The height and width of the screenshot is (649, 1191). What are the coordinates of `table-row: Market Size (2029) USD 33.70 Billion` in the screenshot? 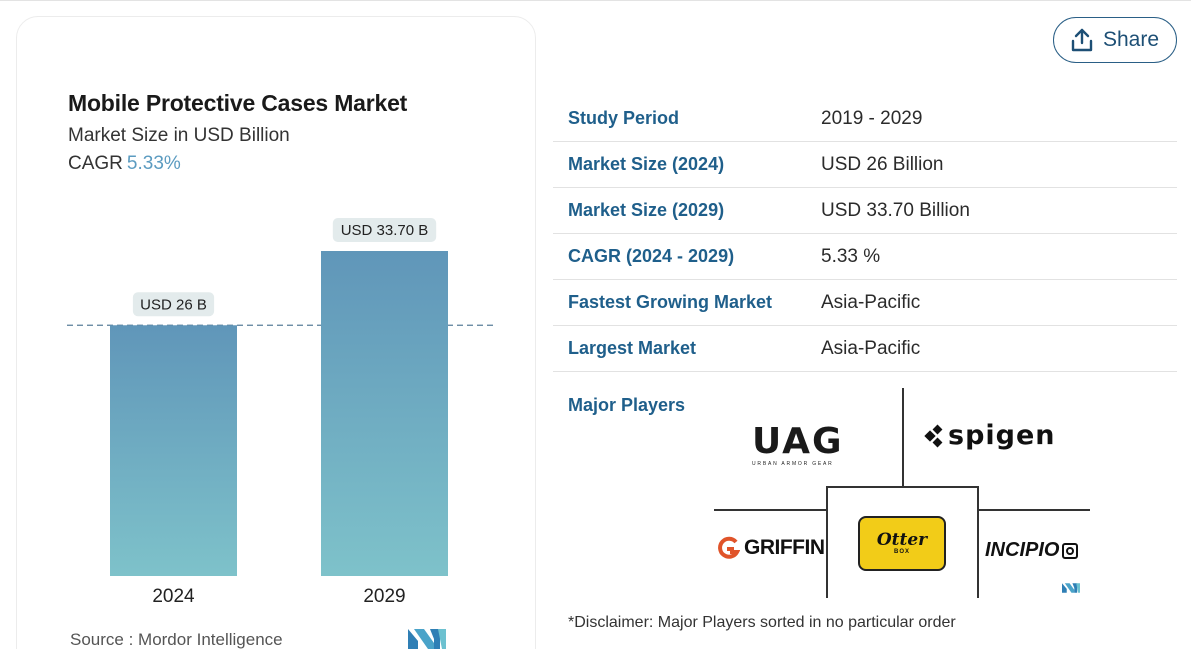 It's located at (865, 211).